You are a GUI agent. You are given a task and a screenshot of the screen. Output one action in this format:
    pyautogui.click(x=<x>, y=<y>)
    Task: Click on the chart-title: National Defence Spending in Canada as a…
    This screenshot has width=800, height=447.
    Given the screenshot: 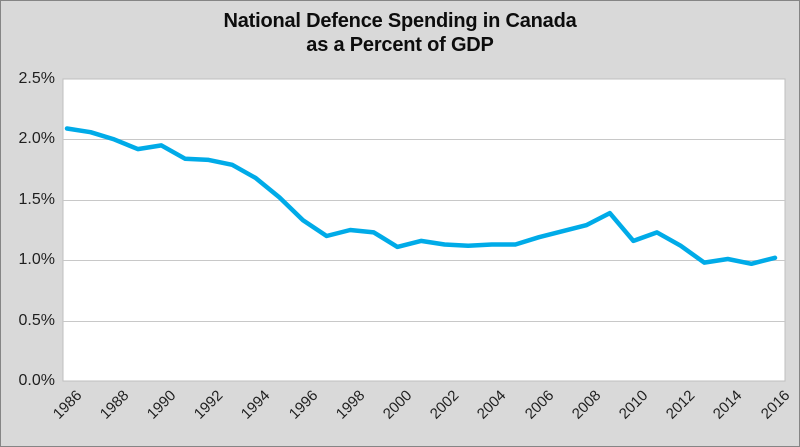 What is the action you would take?
    pyautogui.click(x=400, y=33)
    